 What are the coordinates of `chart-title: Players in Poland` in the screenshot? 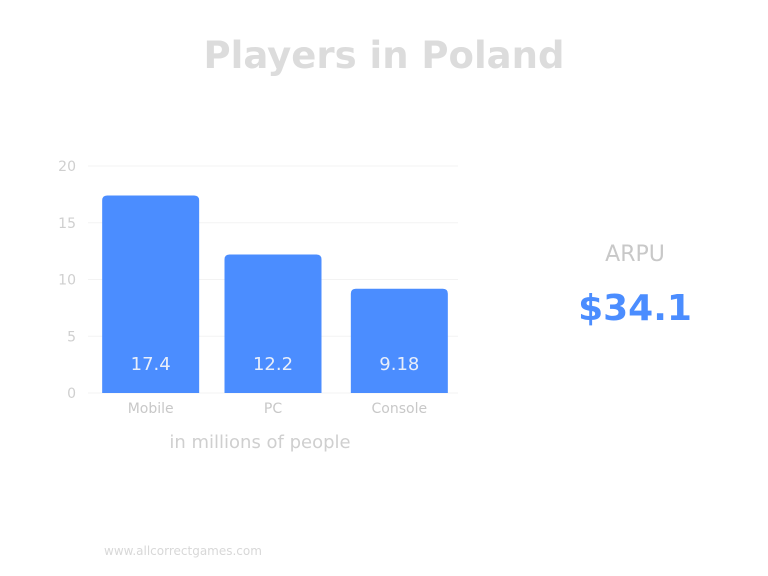 It's located at (384, 55).